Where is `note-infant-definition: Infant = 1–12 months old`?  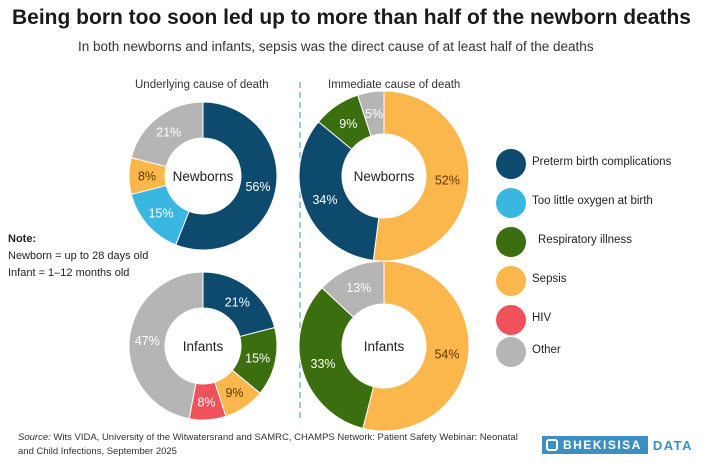 note-infant-definition: Infant = 1–12 months old is located at coordinates (69, 273).